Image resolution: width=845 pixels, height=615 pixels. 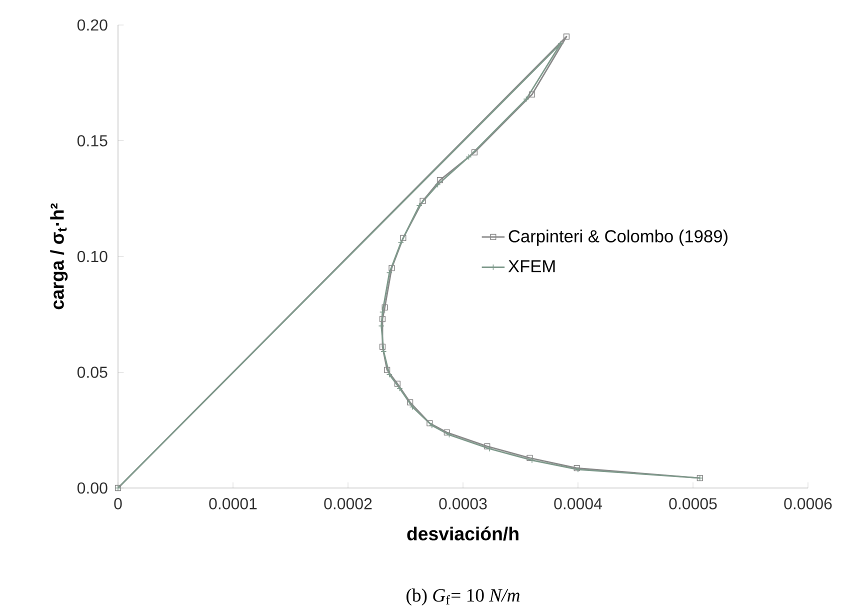 I want to click on text: carga / σ$_{t}$·h², so click(x=59, y=256).